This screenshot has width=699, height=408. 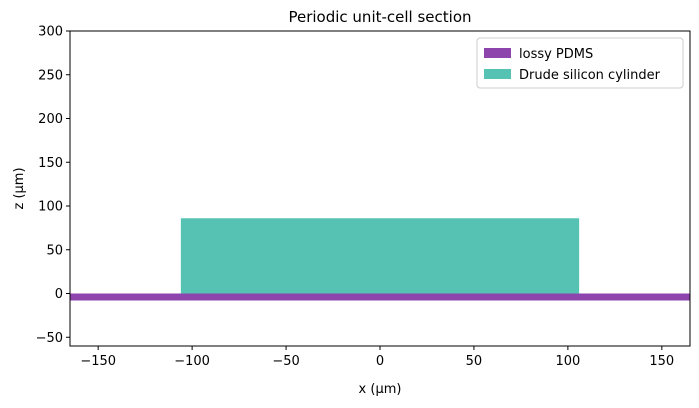 What do you see at coordinates (98, 361) in the screenshot?
I see `x-tick-label: −150` at bounding box center [98, 361].